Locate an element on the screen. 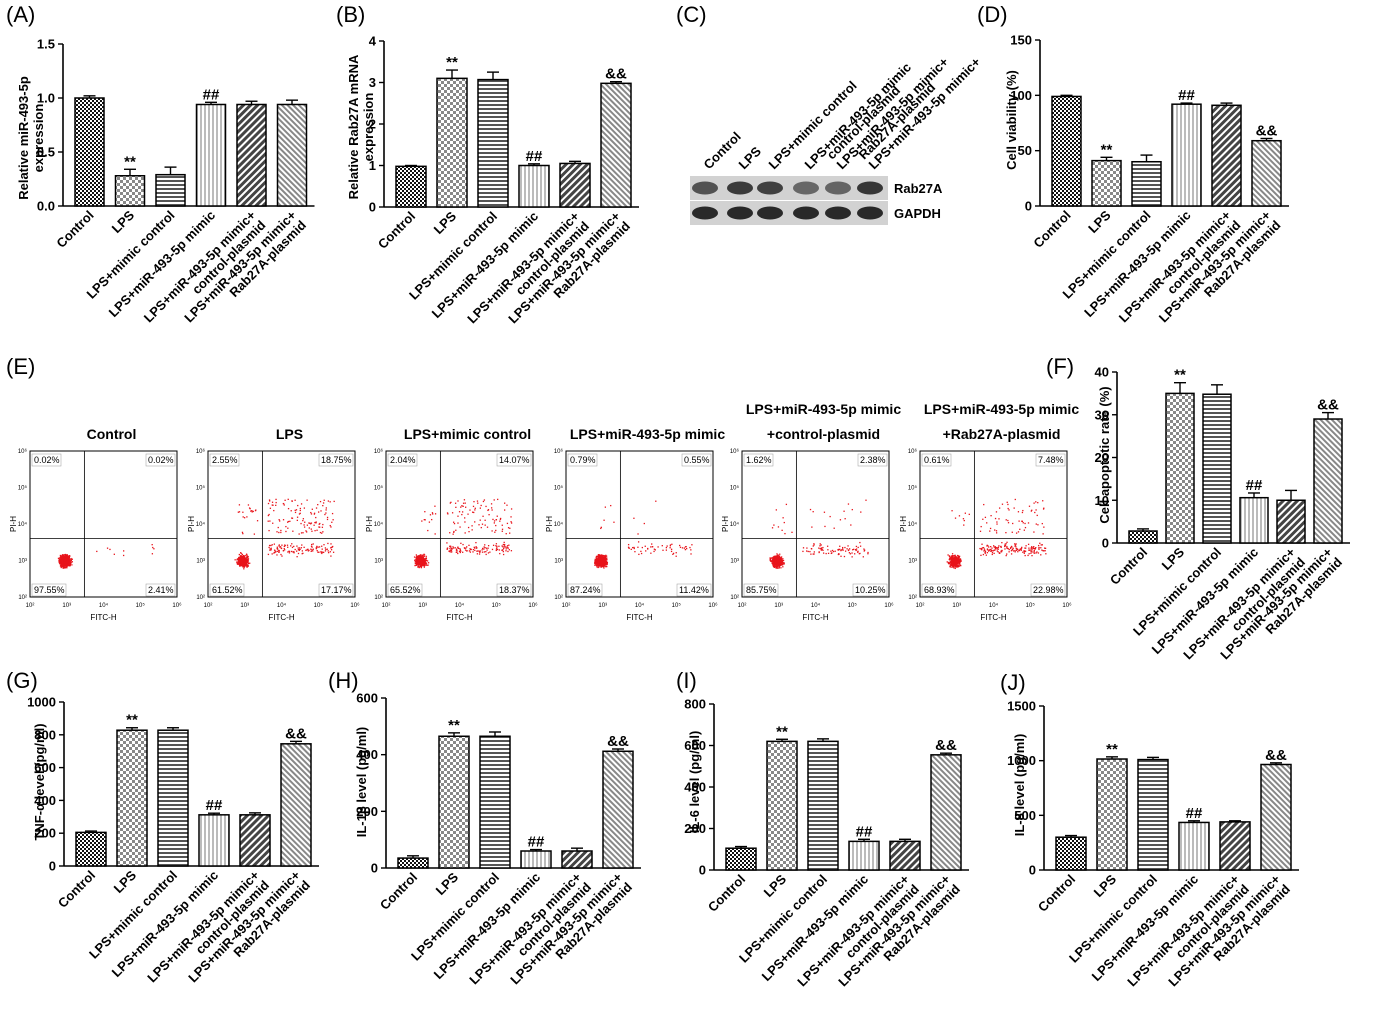 This screenshot has height=1018, width=1400. y-axis-title: IL-6 level (pg/ml) is located at coordinates (694, 782).